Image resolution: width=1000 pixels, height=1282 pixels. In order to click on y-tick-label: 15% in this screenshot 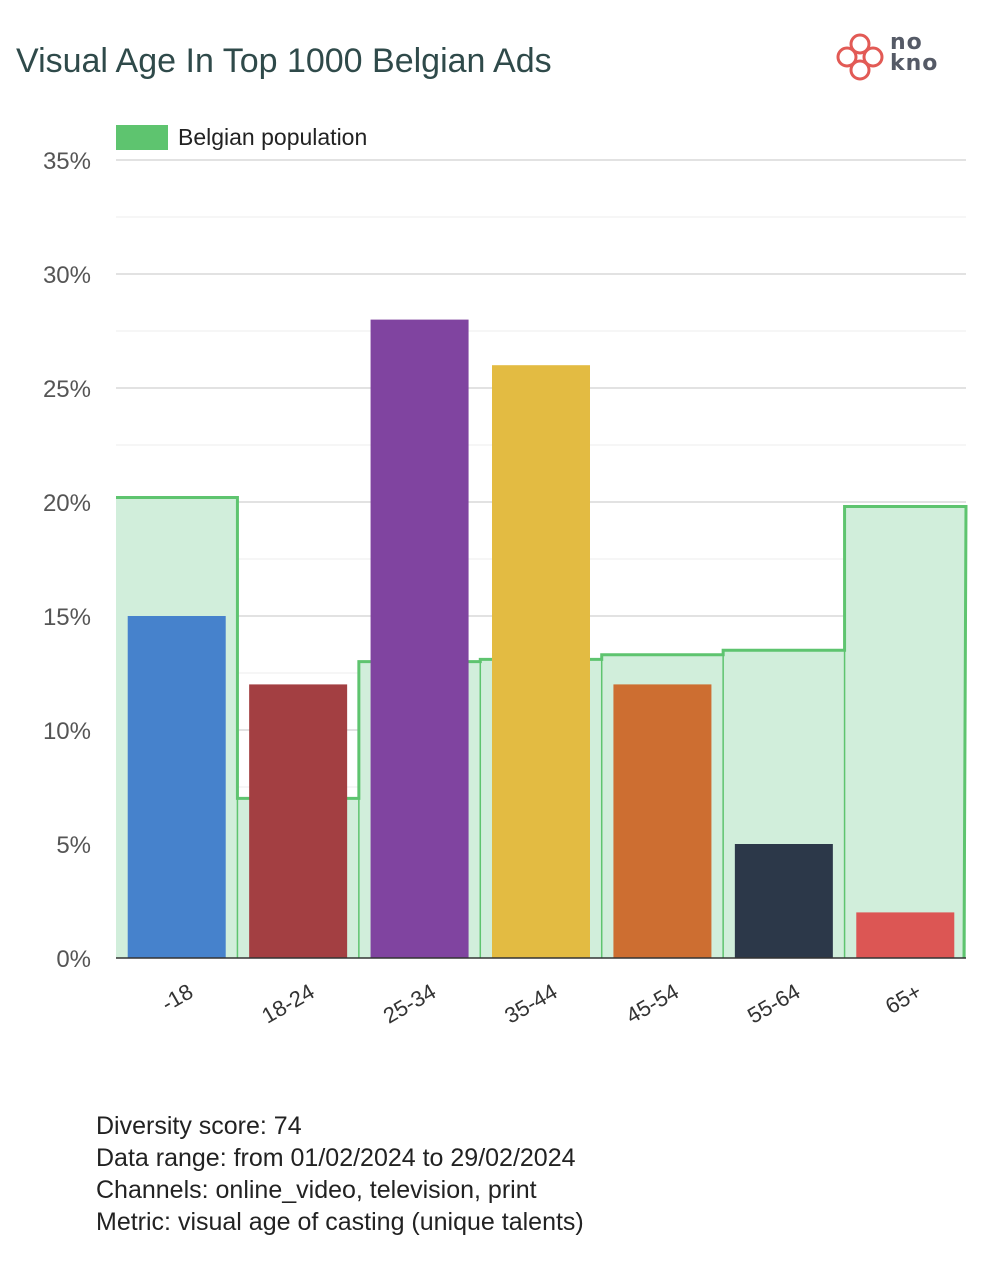, I will do `click(67, 617)`.